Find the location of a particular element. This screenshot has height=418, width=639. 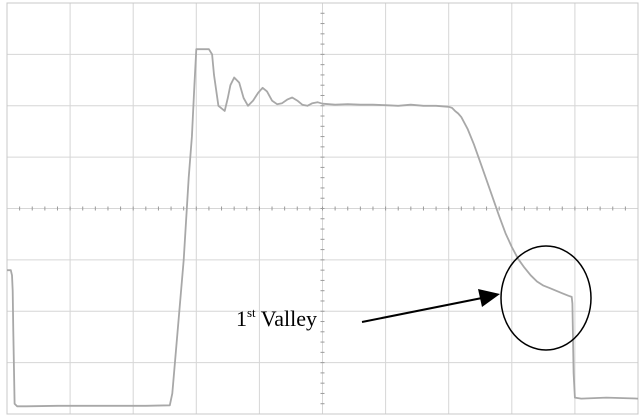

valley-annotation-label: 1st Valley is located at coordinates (276, 318).